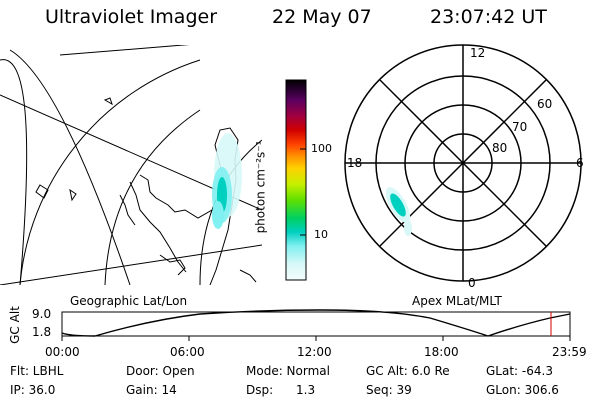 The width and height of the screenshot is (600, 400). I want to click on altitude-ytick-top: 9.0, so click(42, 314).